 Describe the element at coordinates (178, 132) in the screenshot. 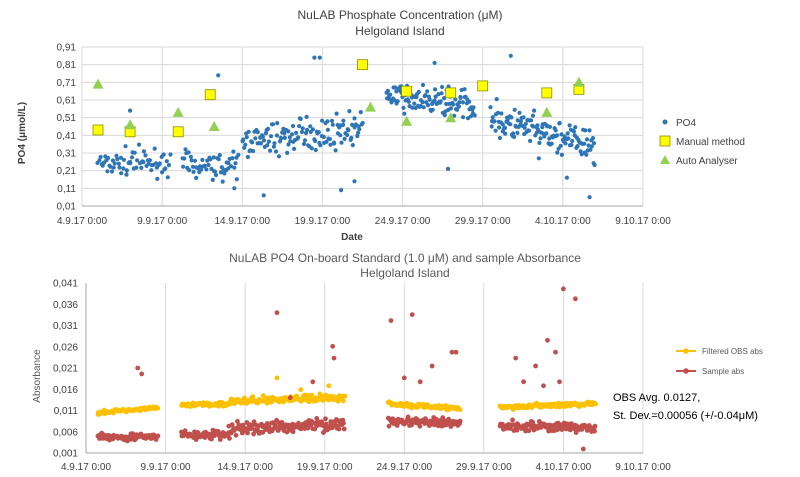

I see `manual-method-point` at that location.